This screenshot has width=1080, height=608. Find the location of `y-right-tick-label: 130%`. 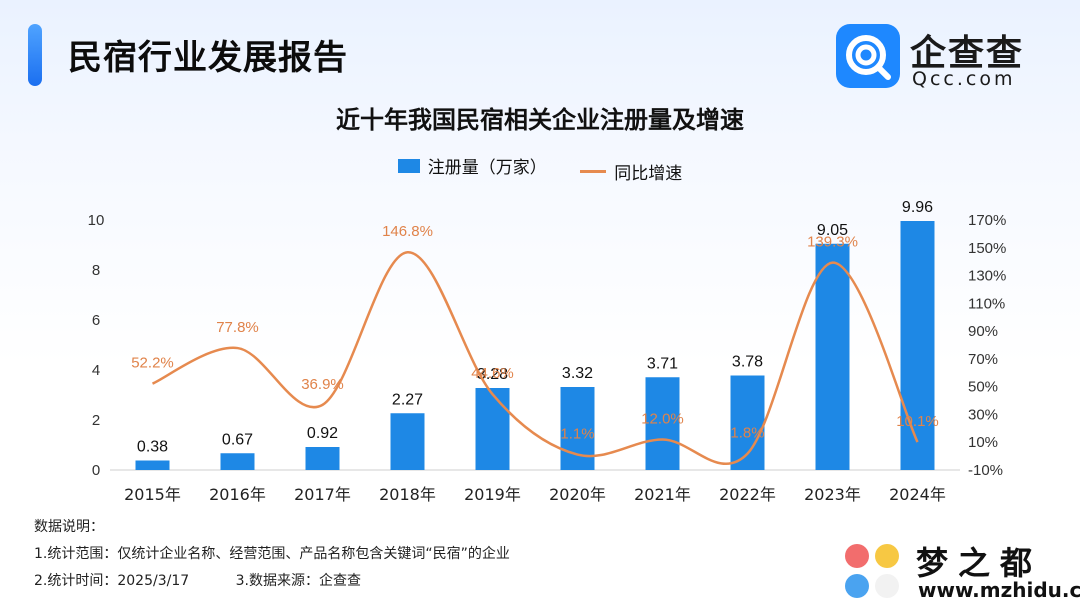

y-right-tick-label: 130% is located at coordinates (987, 276).